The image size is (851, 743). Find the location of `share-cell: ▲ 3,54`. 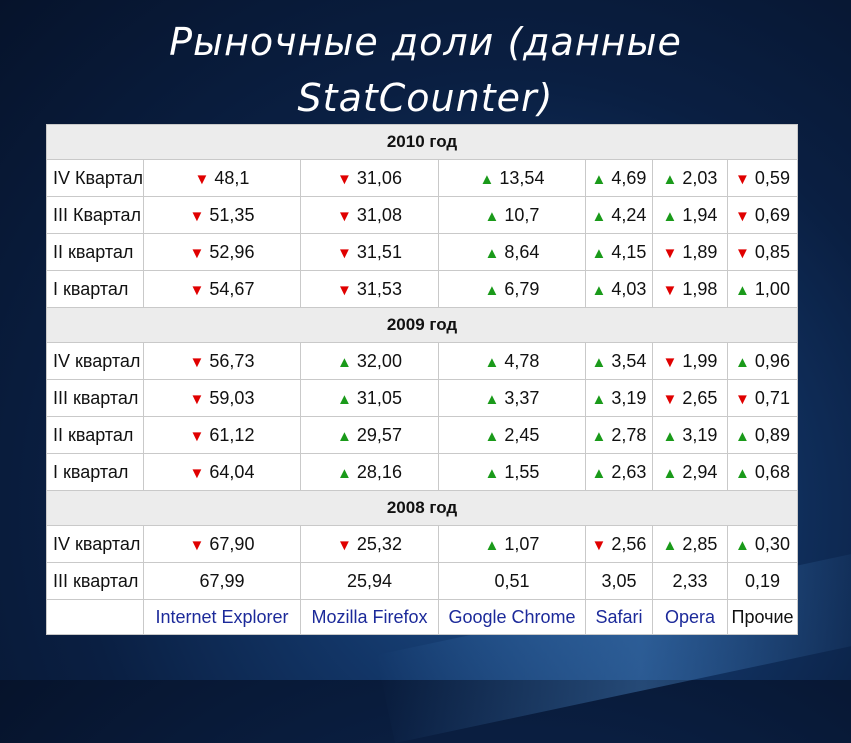

share-cell: ▲ 3,54 is located at coordinates (619, 361).